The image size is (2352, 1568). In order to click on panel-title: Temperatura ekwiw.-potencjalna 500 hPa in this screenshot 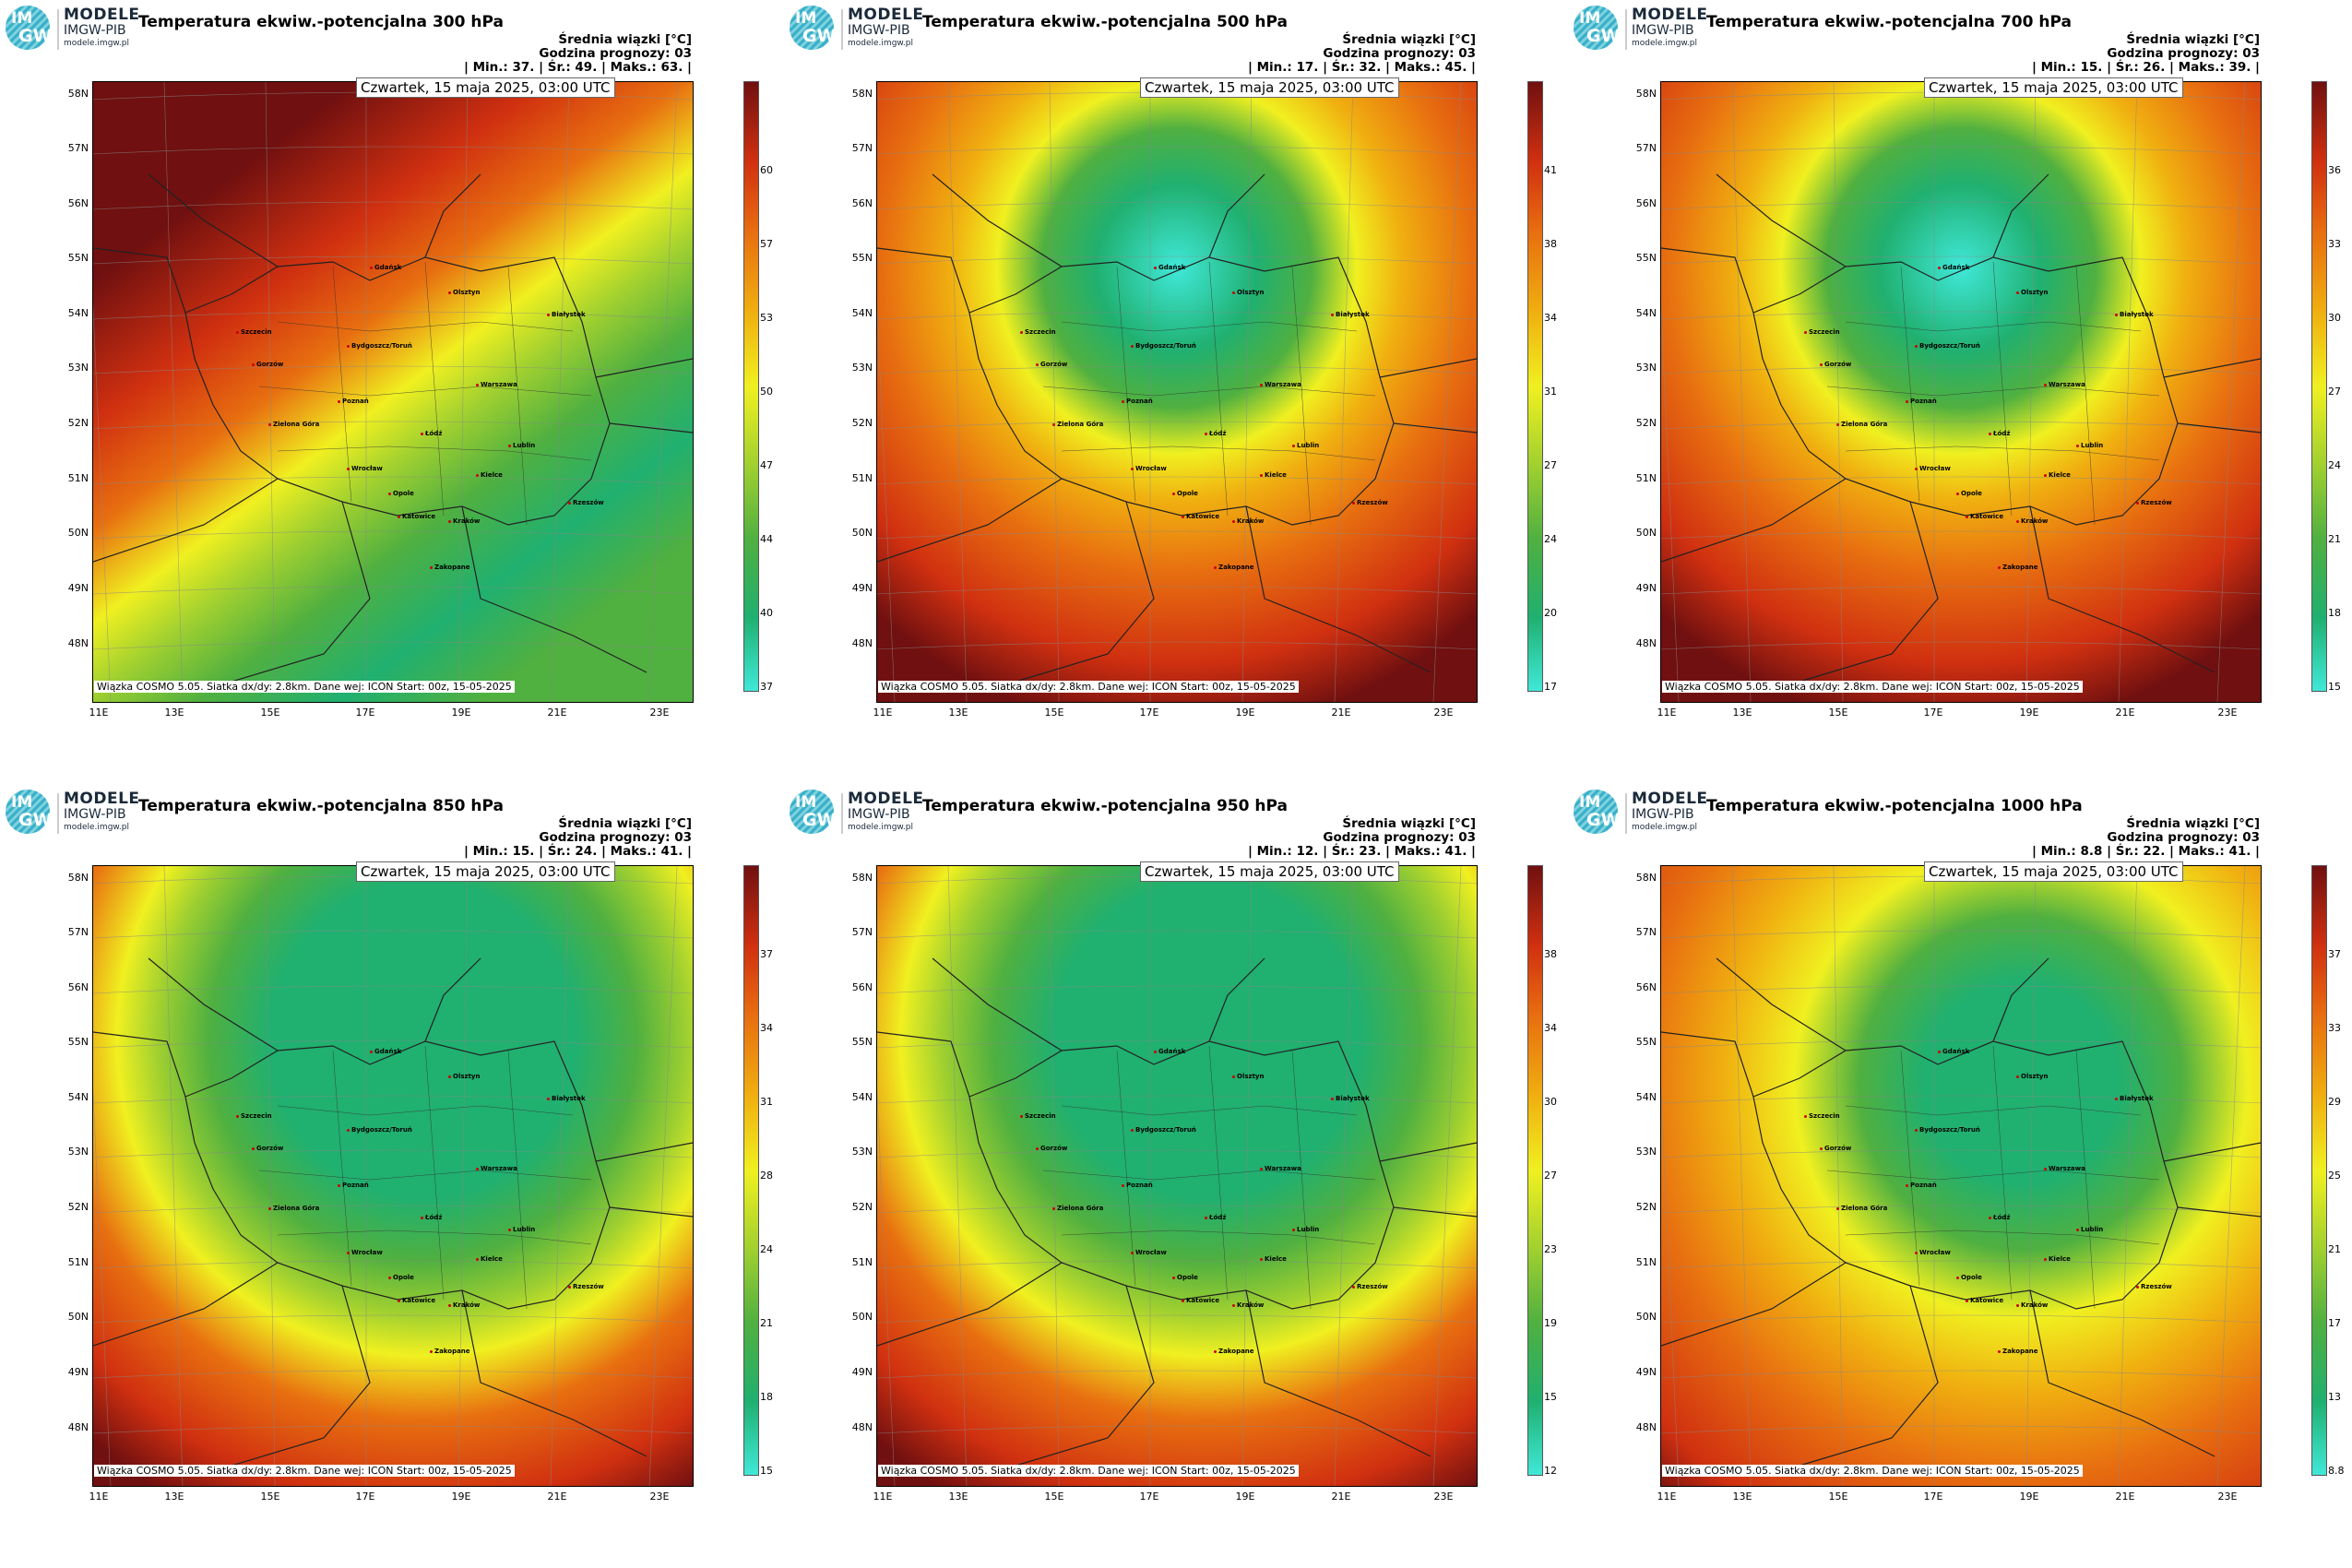, I will do `click(1105, 22)`.